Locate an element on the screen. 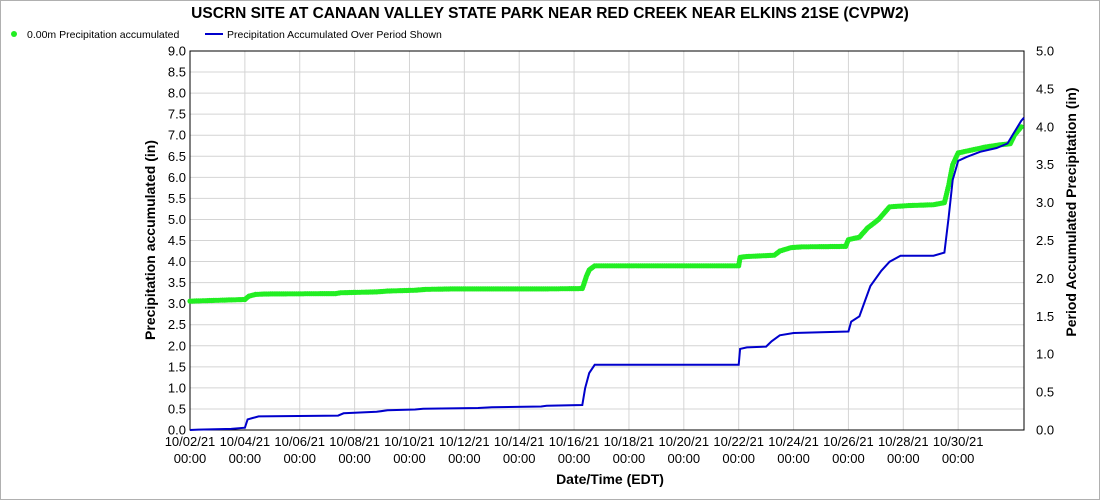  y-right-tick-label: 0.0 is located at coordinates (1045, 430).